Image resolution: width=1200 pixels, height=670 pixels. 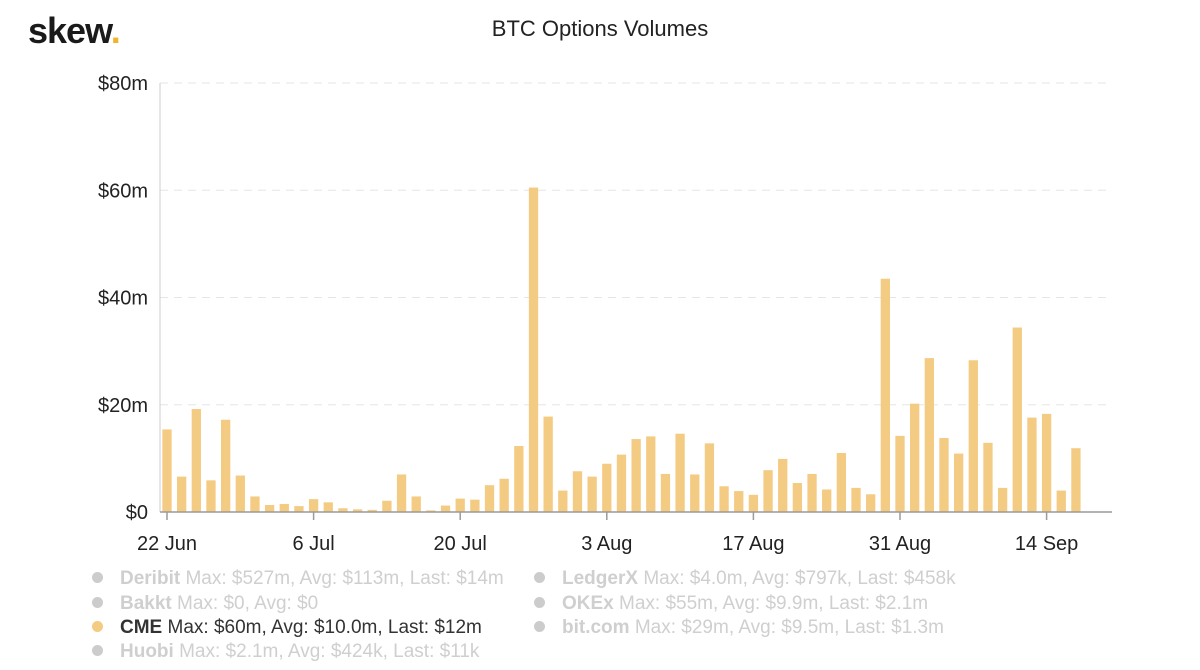 I want to click on x-tick-label: 14 Sep, so click(x=1046, y=544).